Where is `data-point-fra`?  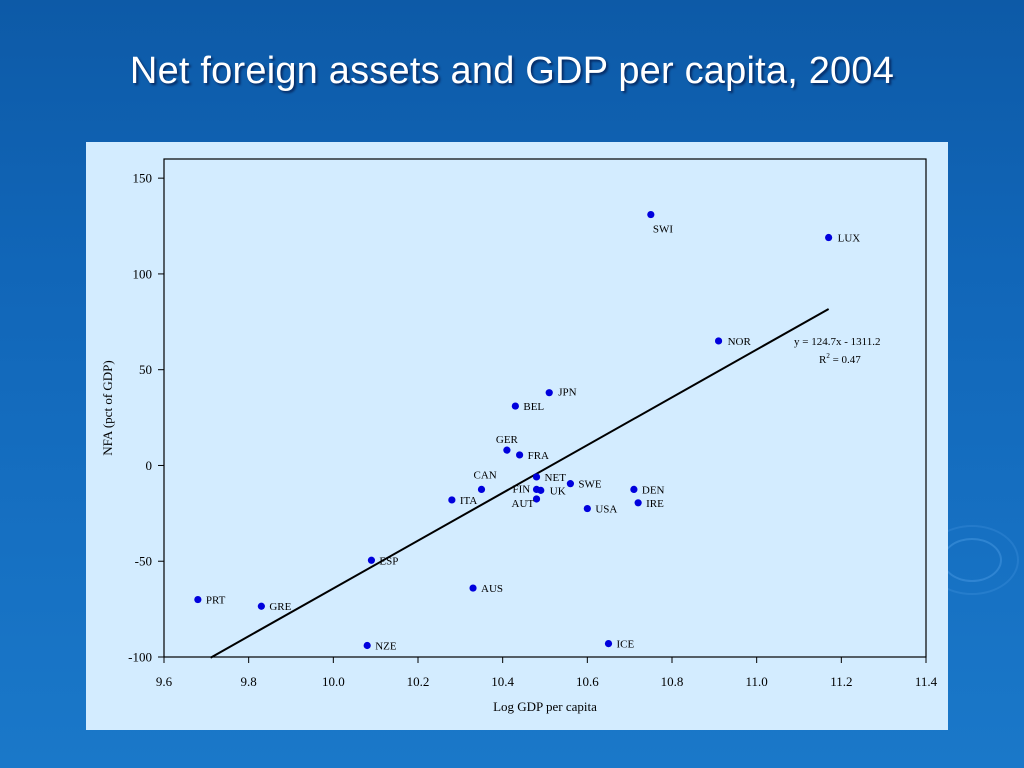 data-point-fra is located at coordinates (520, 455).